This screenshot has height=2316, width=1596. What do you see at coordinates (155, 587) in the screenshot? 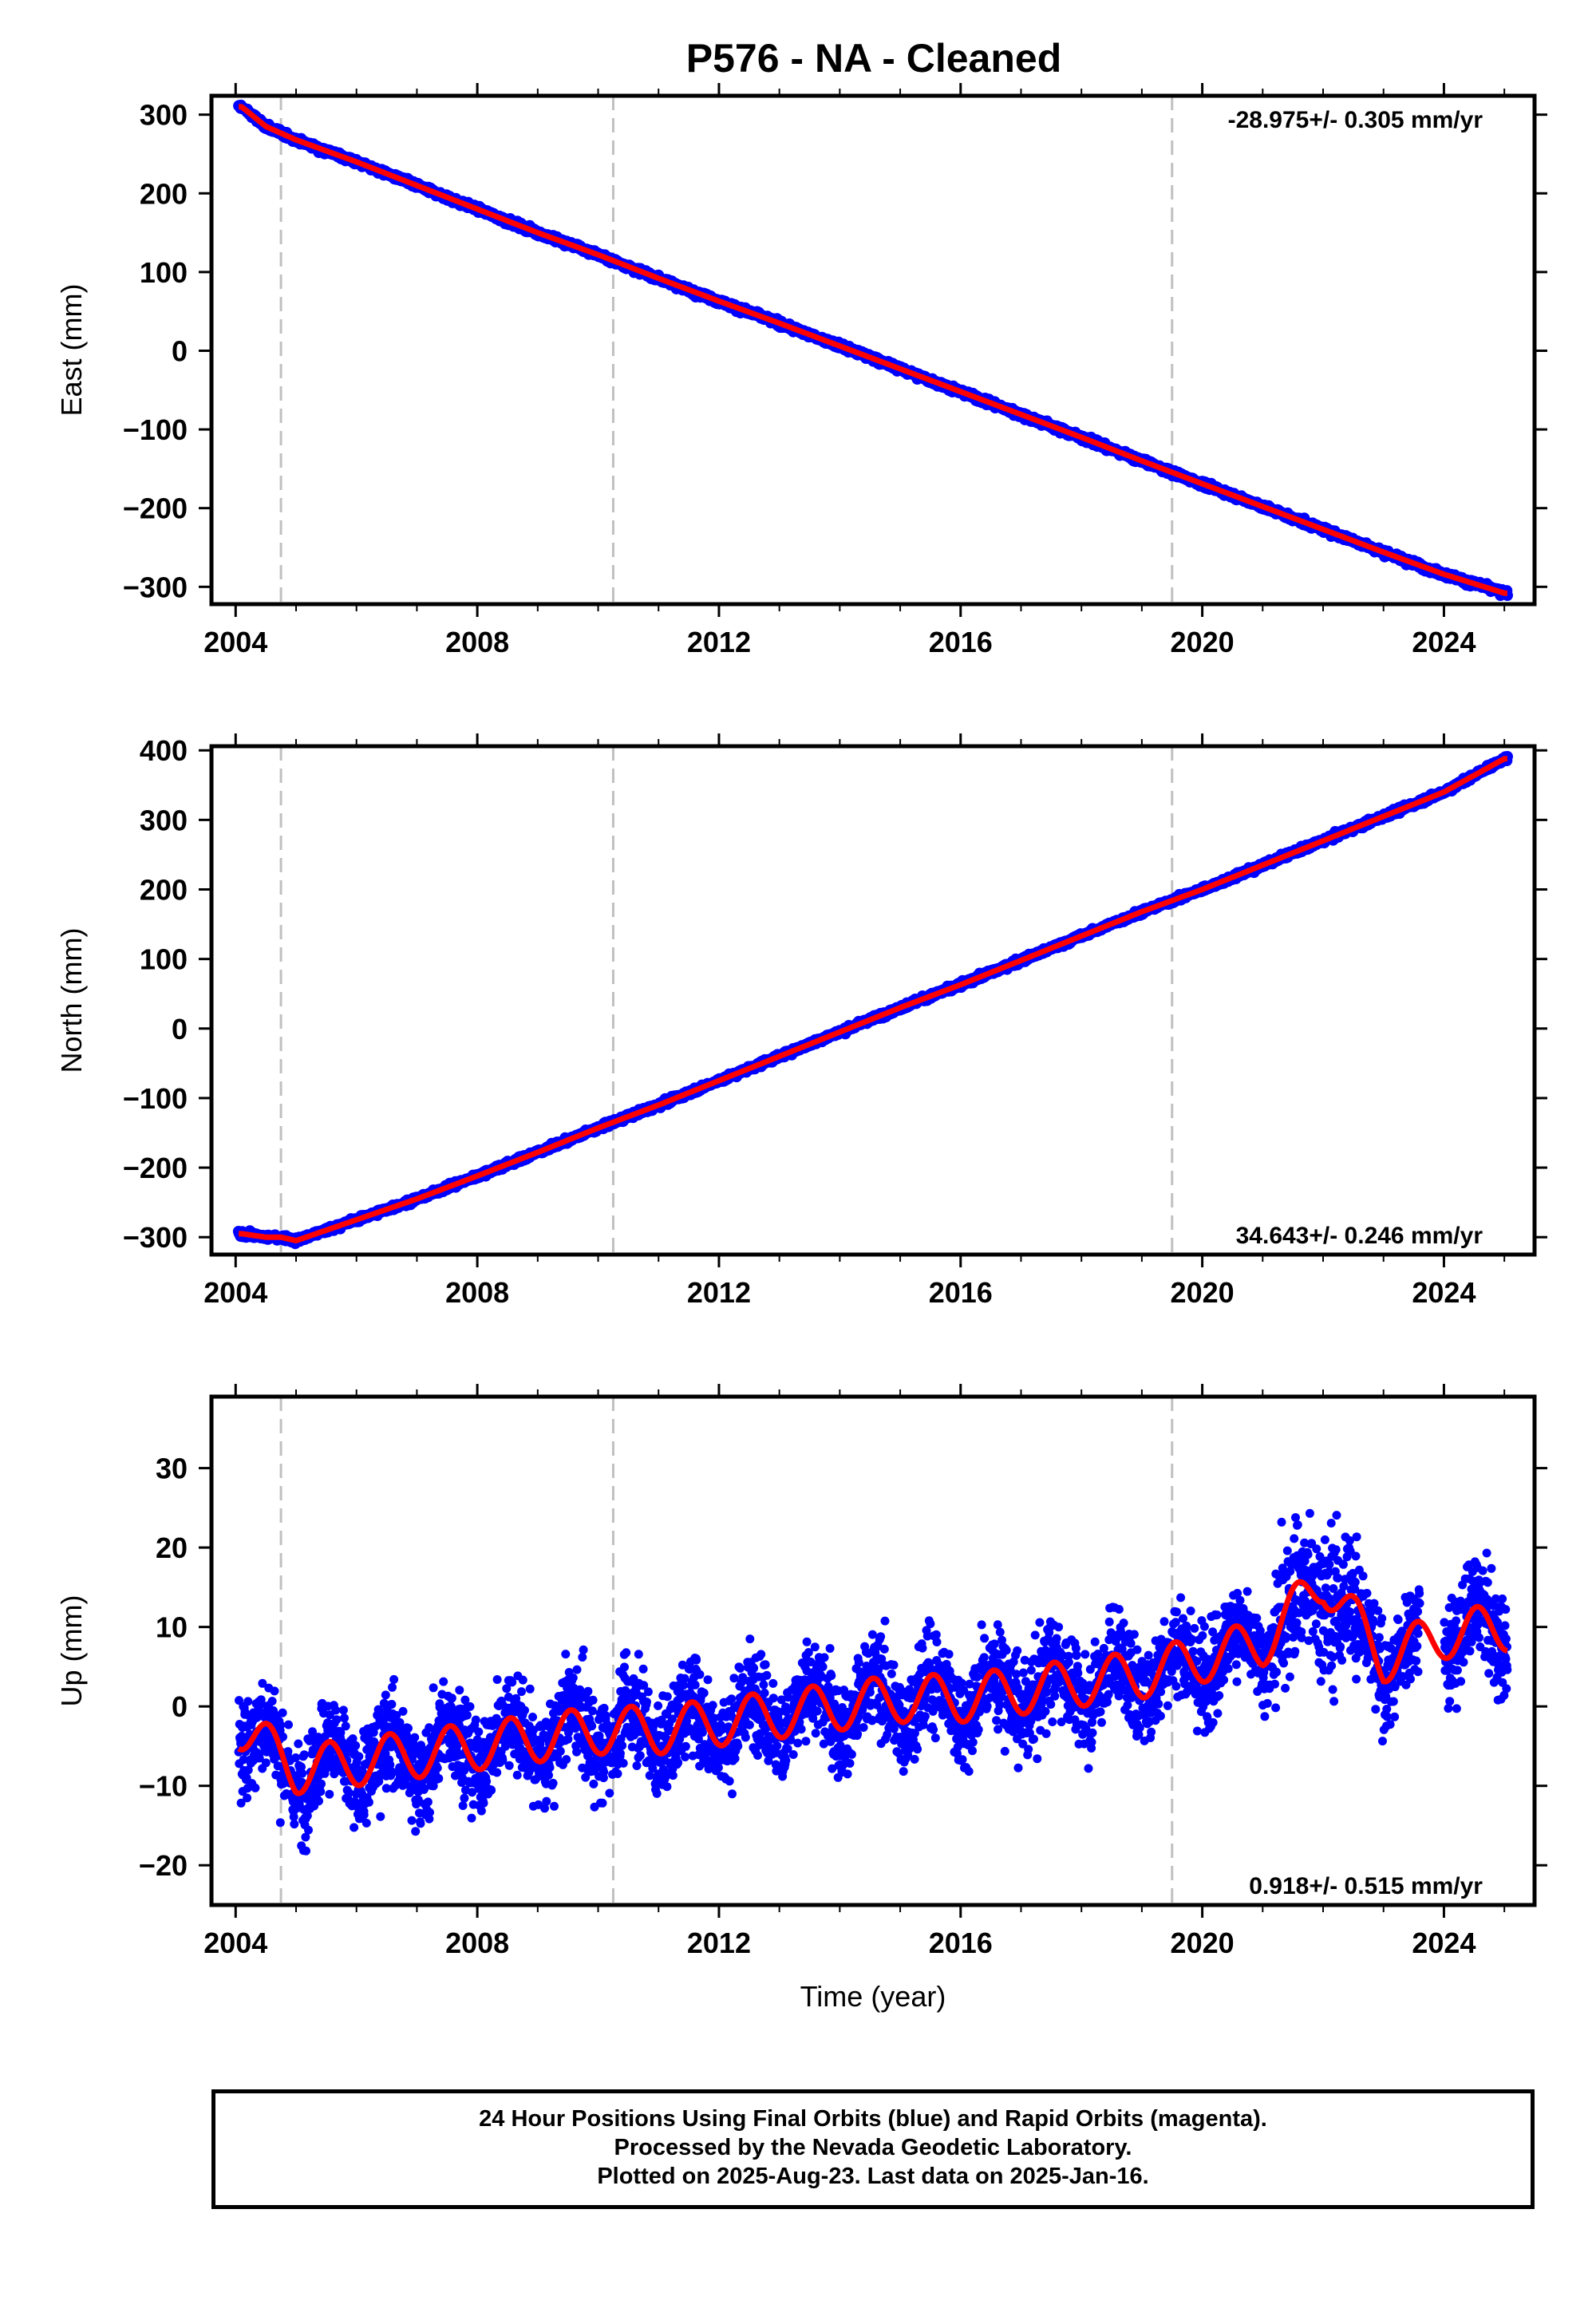
I see `east-ytick-label: −300` at bounding box center [155, 587].